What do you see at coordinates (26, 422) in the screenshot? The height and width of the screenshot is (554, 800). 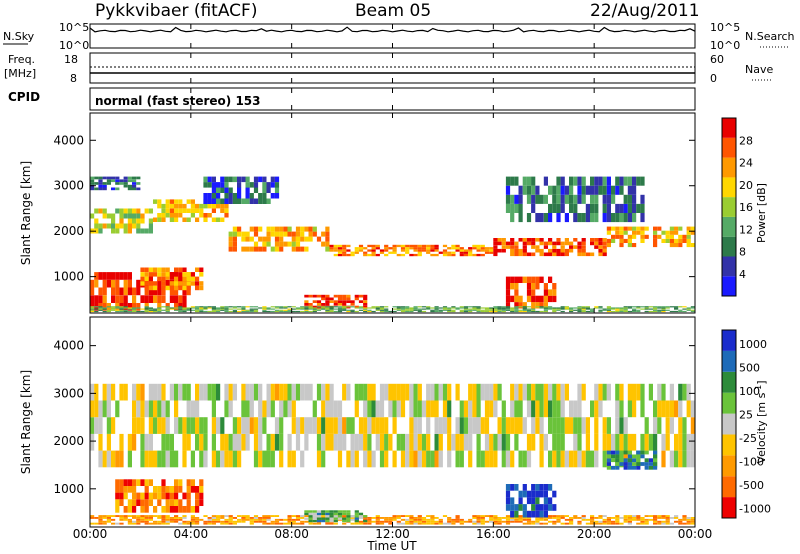 I see `velocity-ylabel: Slant Range [km]` at bounding box center [26, 422].